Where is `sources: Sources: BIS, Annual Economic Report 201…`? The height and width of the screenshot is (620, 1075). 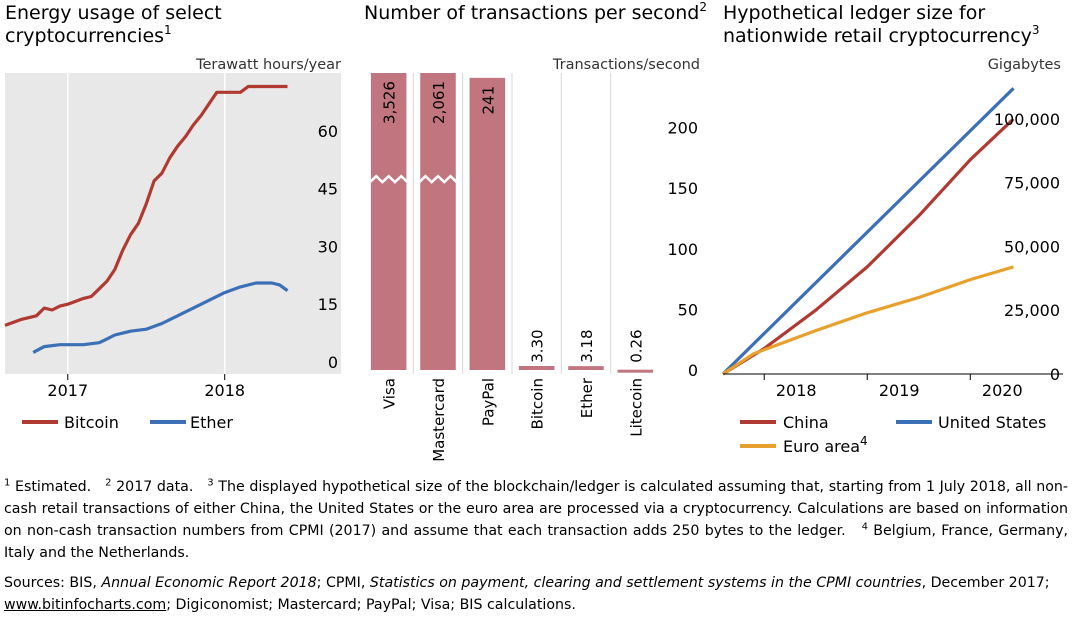 sources: Sources: BIS, Annual Economic Report 201… is located at coordinates (538, 594).